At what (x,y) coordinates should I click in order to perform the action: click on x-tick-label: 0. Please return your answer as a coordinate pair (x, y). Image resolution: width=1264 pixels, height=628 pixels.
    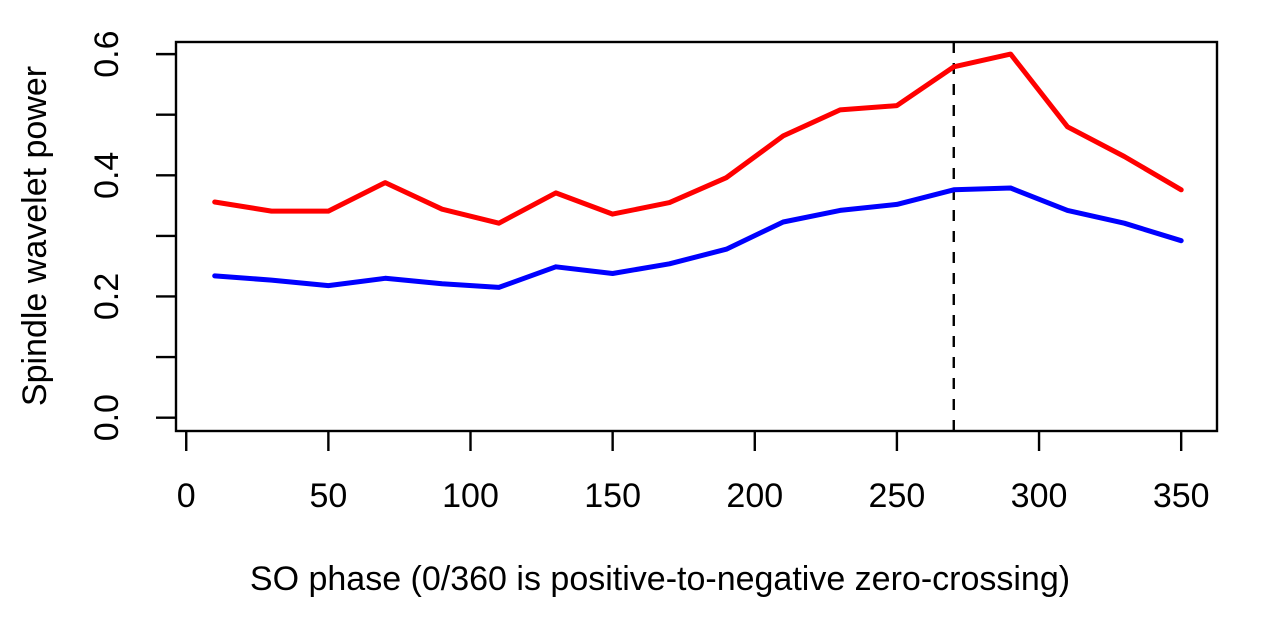
    Looking at the image, I should click on (186, 496).